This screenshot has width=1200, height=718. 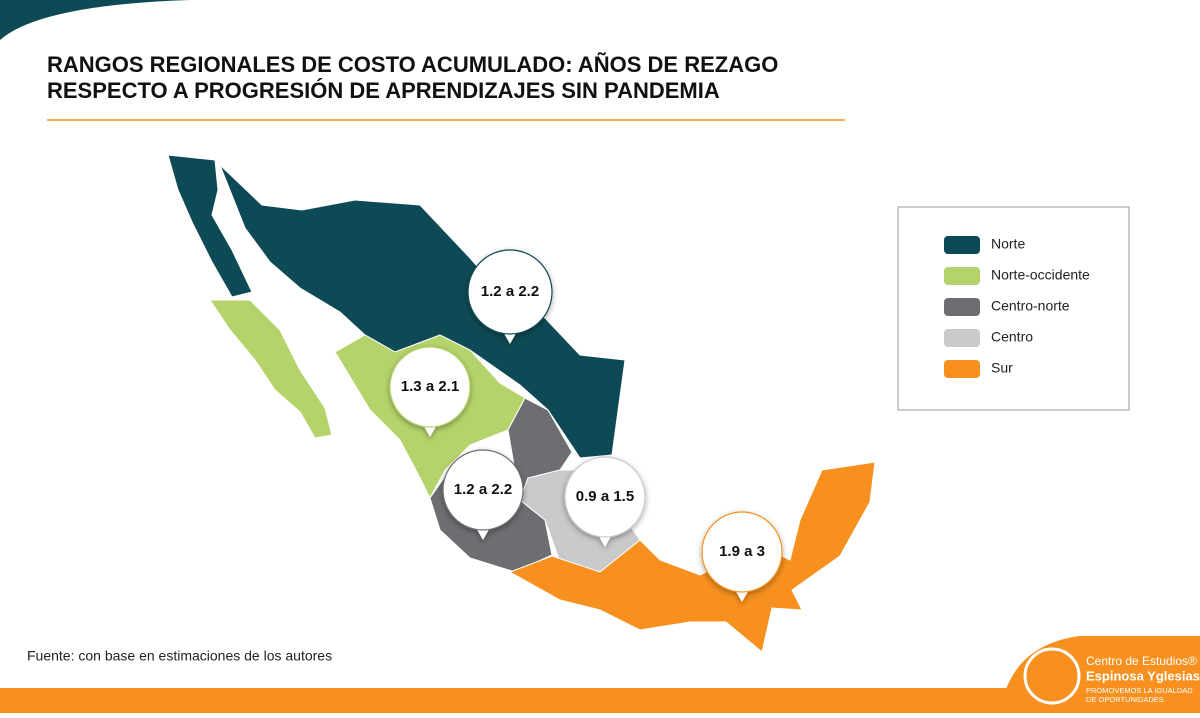 I want to click on logo-mark, so click(x=1052, y=676).